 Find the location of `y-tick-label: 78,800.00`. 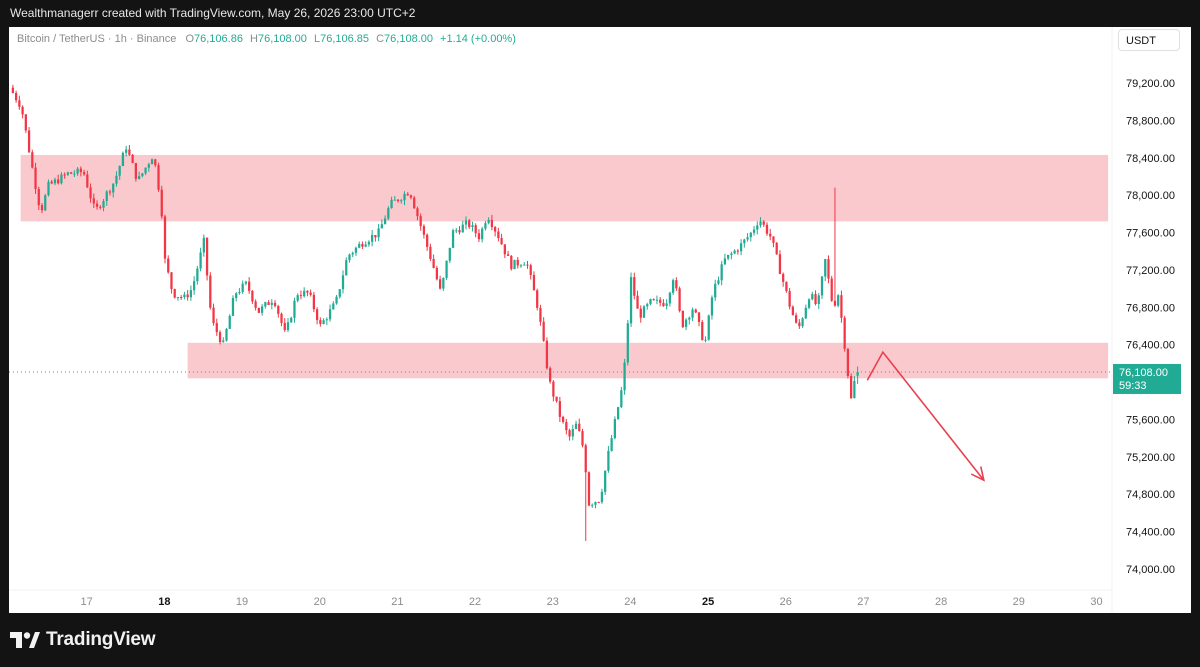

y-tick-label: 78,800.00 is located at coordinates (1150, 121).